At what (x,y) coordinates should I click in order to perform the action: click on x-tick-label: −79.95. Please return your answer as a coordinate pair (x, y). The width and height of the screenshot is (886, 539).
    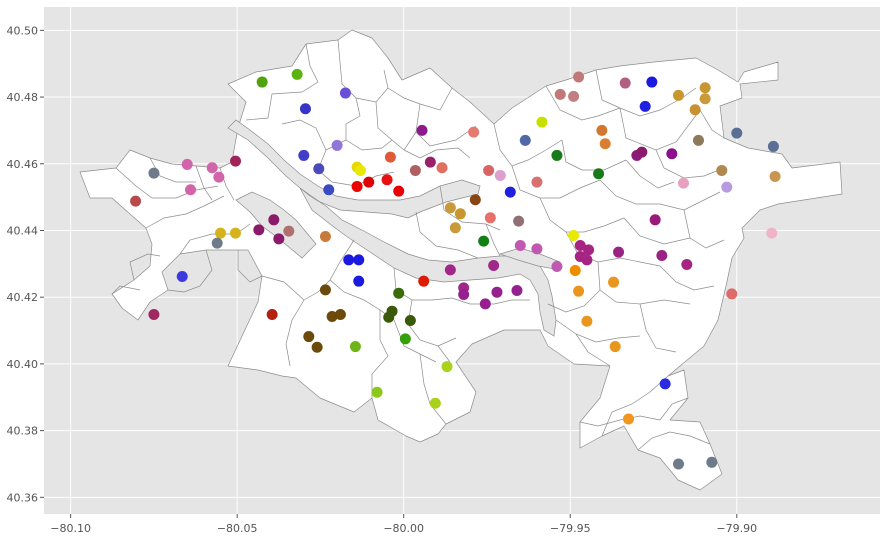
    Looking at the image, I should click on (570, 528).